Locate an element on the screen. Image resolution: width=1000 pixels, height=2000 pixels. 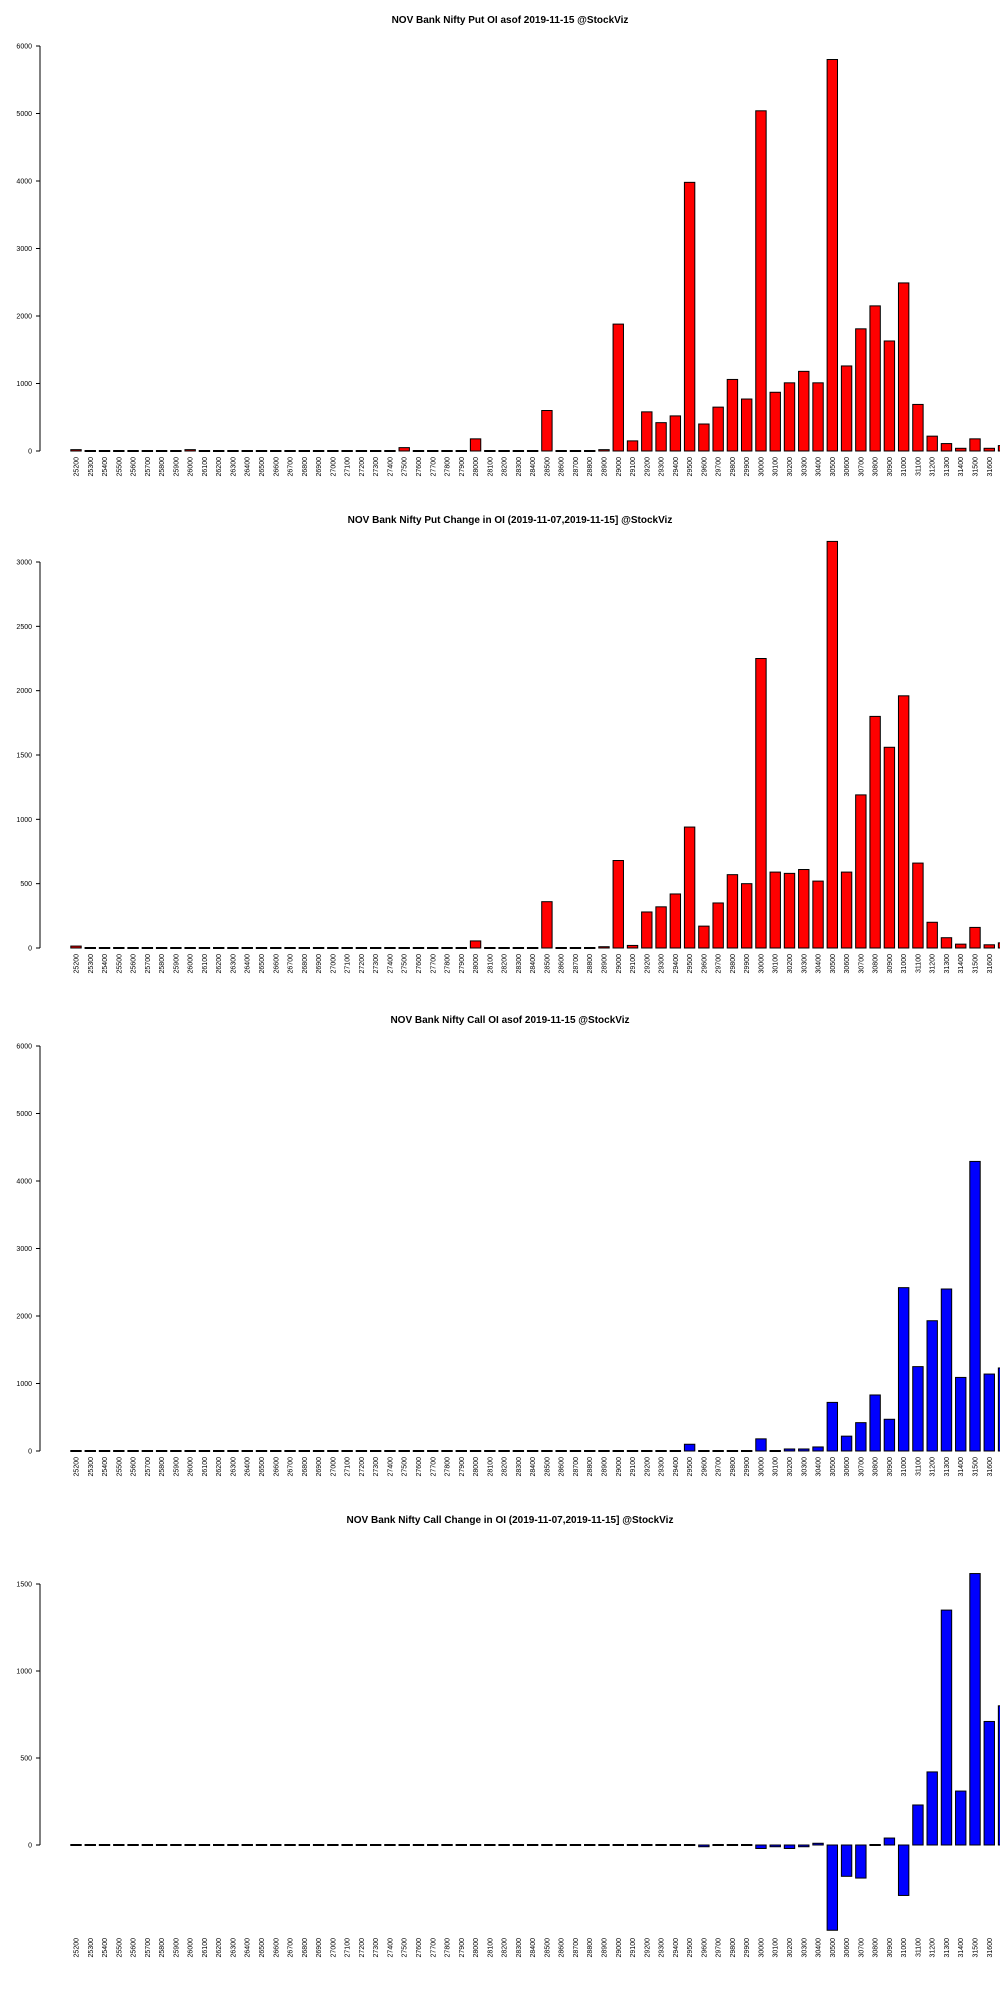
x-tick-label: 29400 is located at coordinates (676, 467).